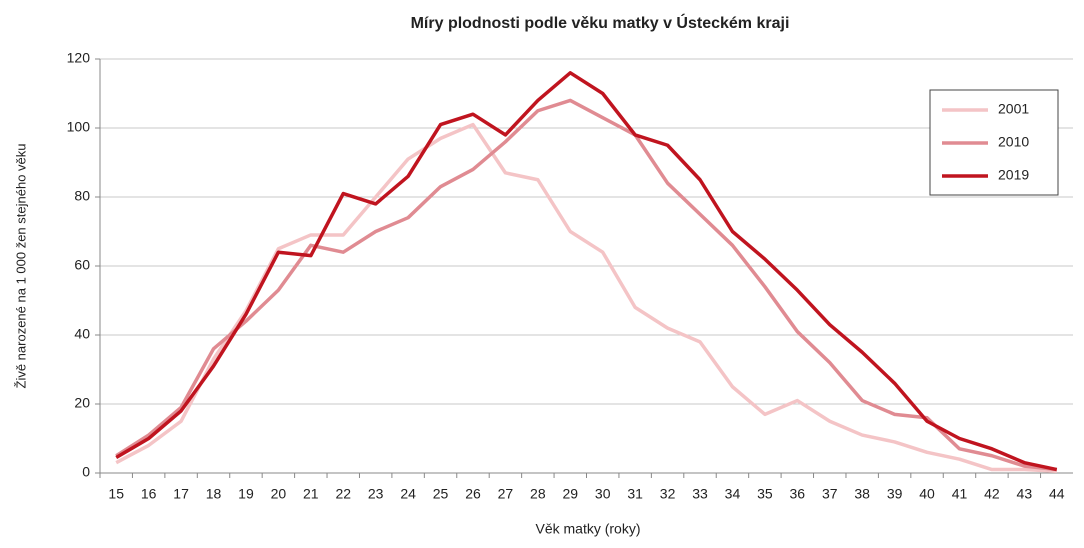  Describe the element at coordinates (1013, 142) in the screenshot. I see `legend-label: 2010` at that location.